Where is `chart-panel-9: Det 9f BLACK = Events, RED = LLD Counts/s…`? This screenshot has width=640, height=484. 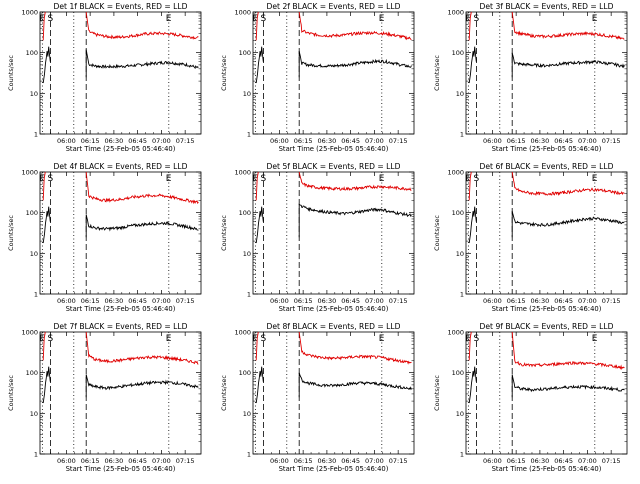
chart-panel-9: Det 9f BLACK = Events, RED = LLD Counts/s… is located at coordinates (530, 397).